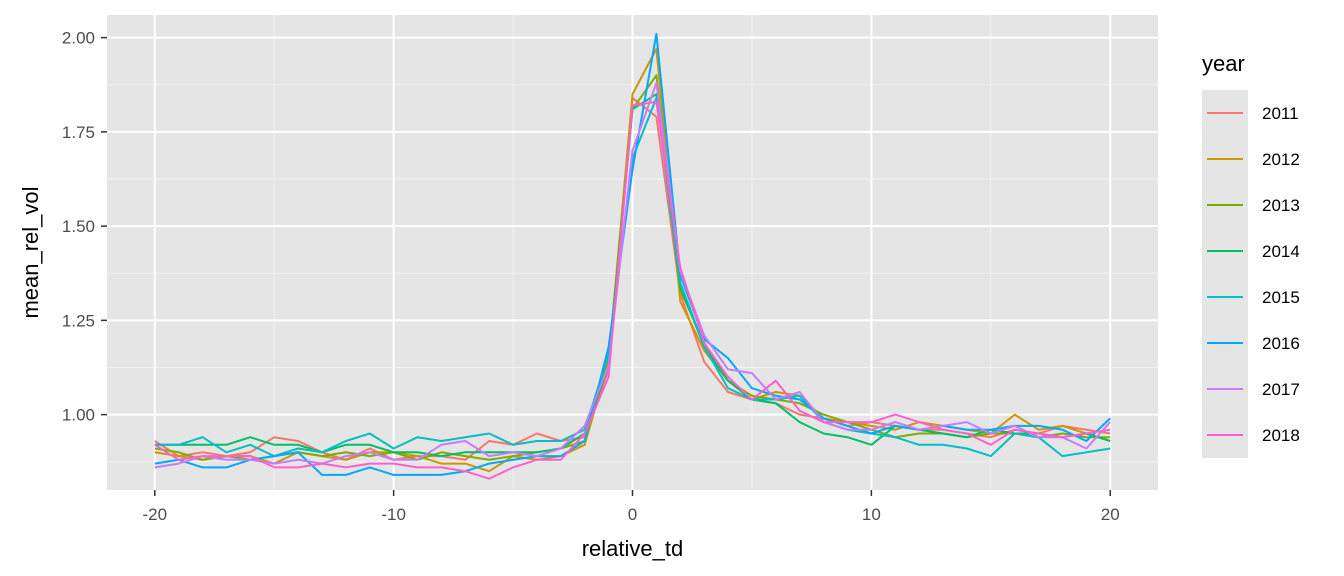  I want to click on legend-item-2018: 2018, so click(1253, 435).